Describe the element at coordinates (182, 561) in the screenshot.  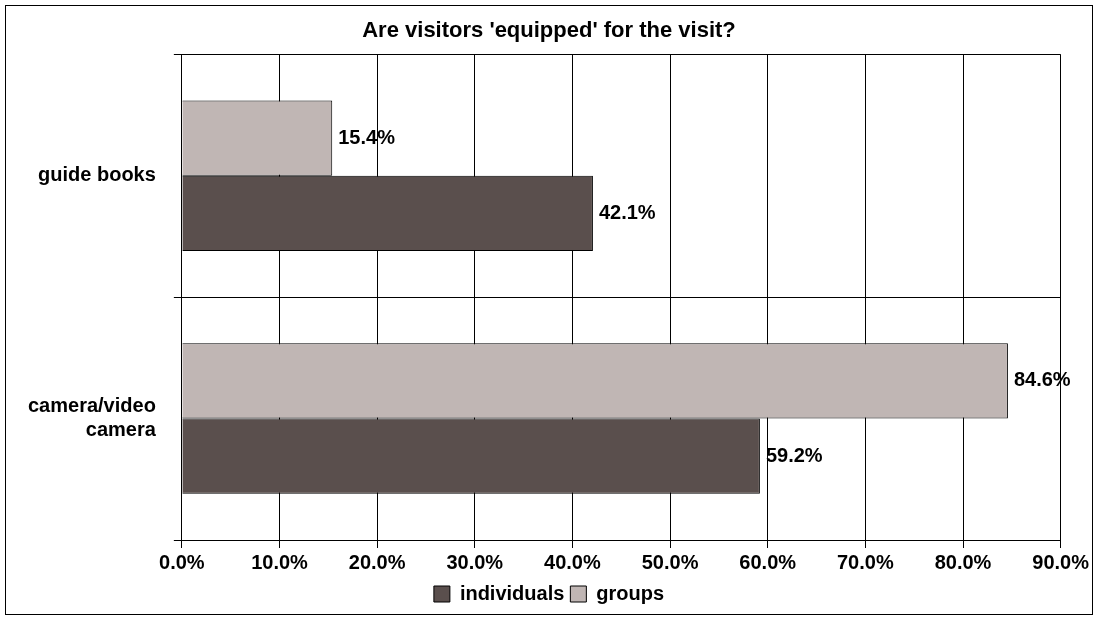
I see `x-tick-label: 0.0%` at that location.